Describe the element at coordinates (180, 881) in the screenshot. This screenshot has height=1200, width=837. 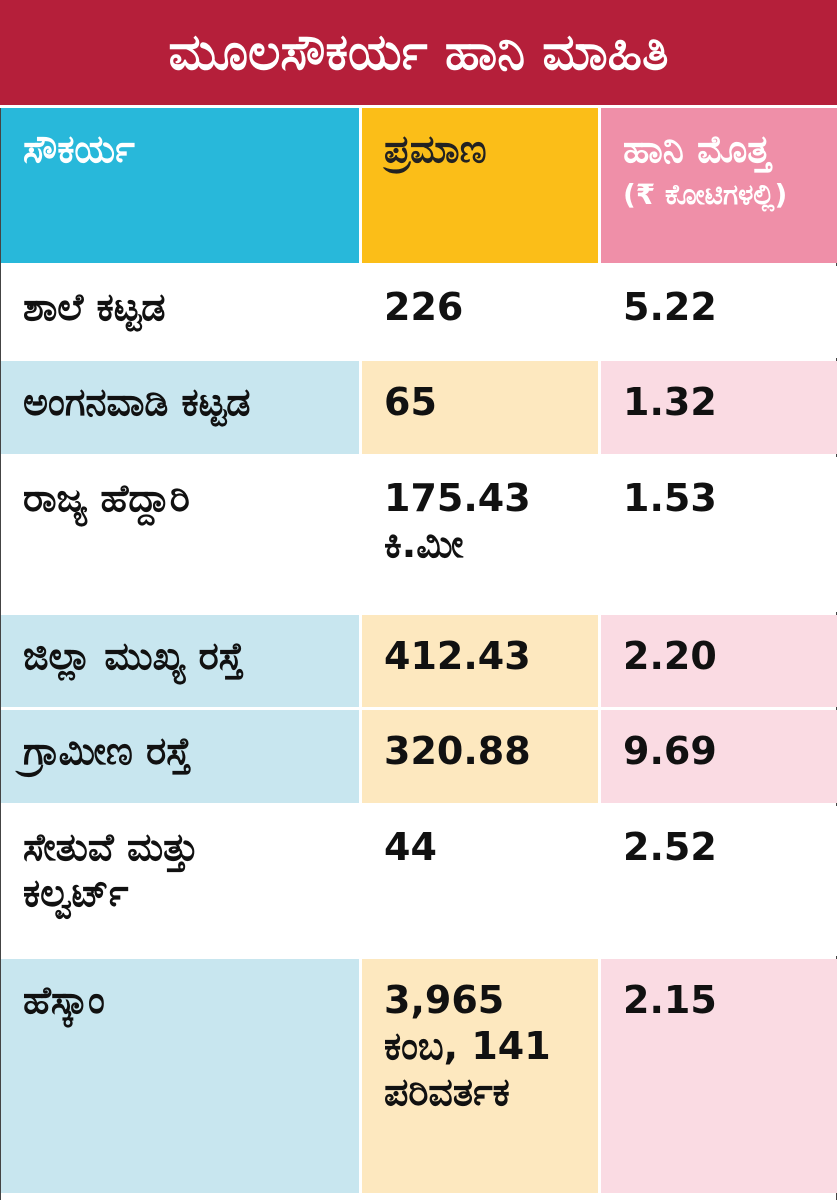
I see `table-cell: ಸೇತುವೆ ಮತ್ತು ಕಲ್ವರ್ಟ್` at that location.